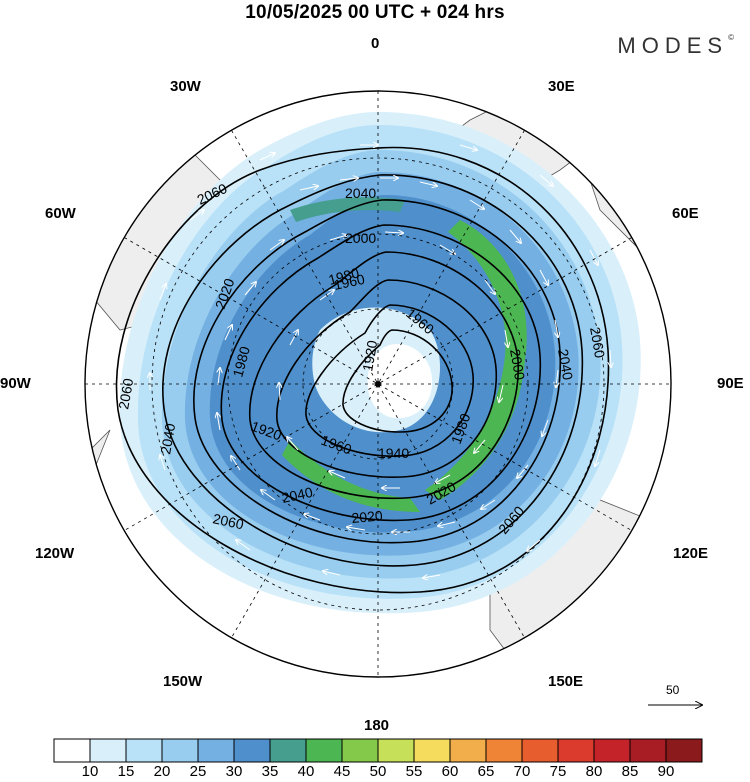 The height and width of the screenshot is (782, 750). I want to click on lon-label-150w: 150W, so click(183, 681).